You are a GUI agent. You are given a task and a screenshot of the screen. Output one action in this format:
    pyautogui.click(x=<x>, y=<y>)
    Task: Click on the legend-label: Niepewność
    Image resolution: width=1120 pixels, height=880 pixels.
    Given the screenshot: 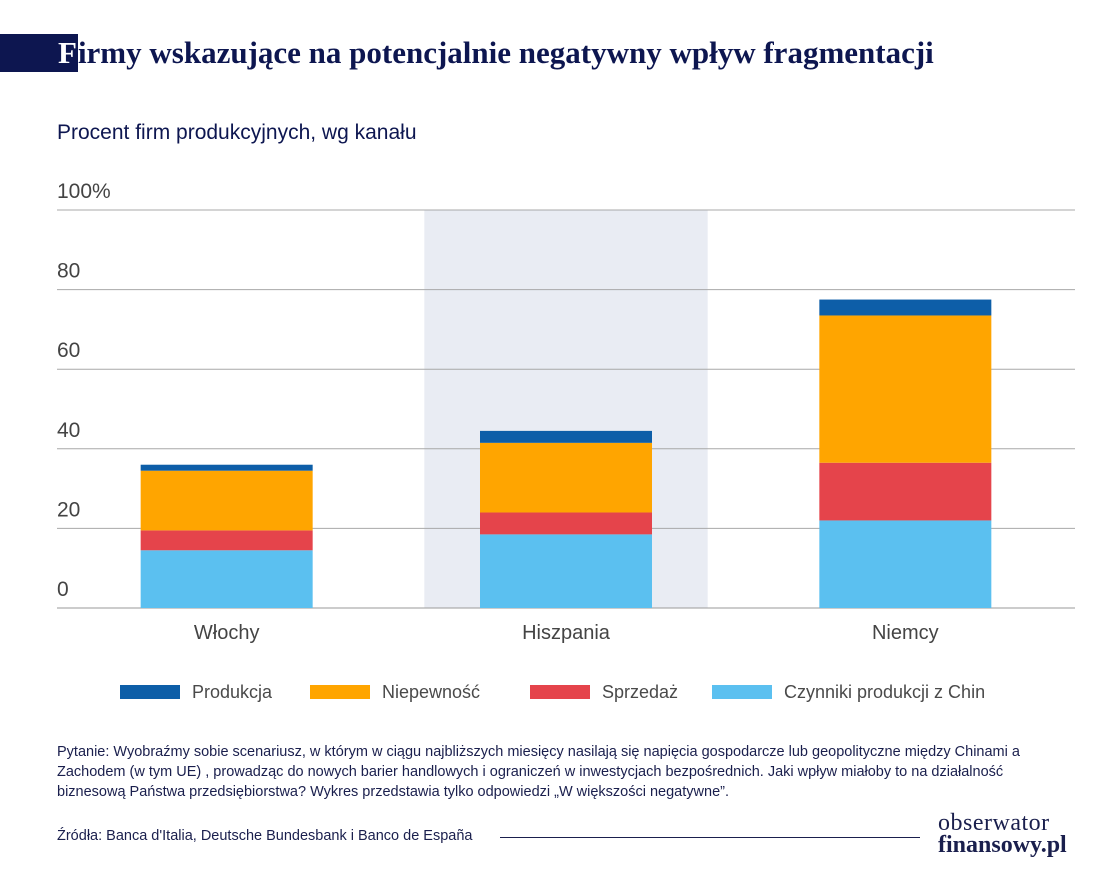 What is the action you would take?
    pyautogui.click(x=431, y=691)
    